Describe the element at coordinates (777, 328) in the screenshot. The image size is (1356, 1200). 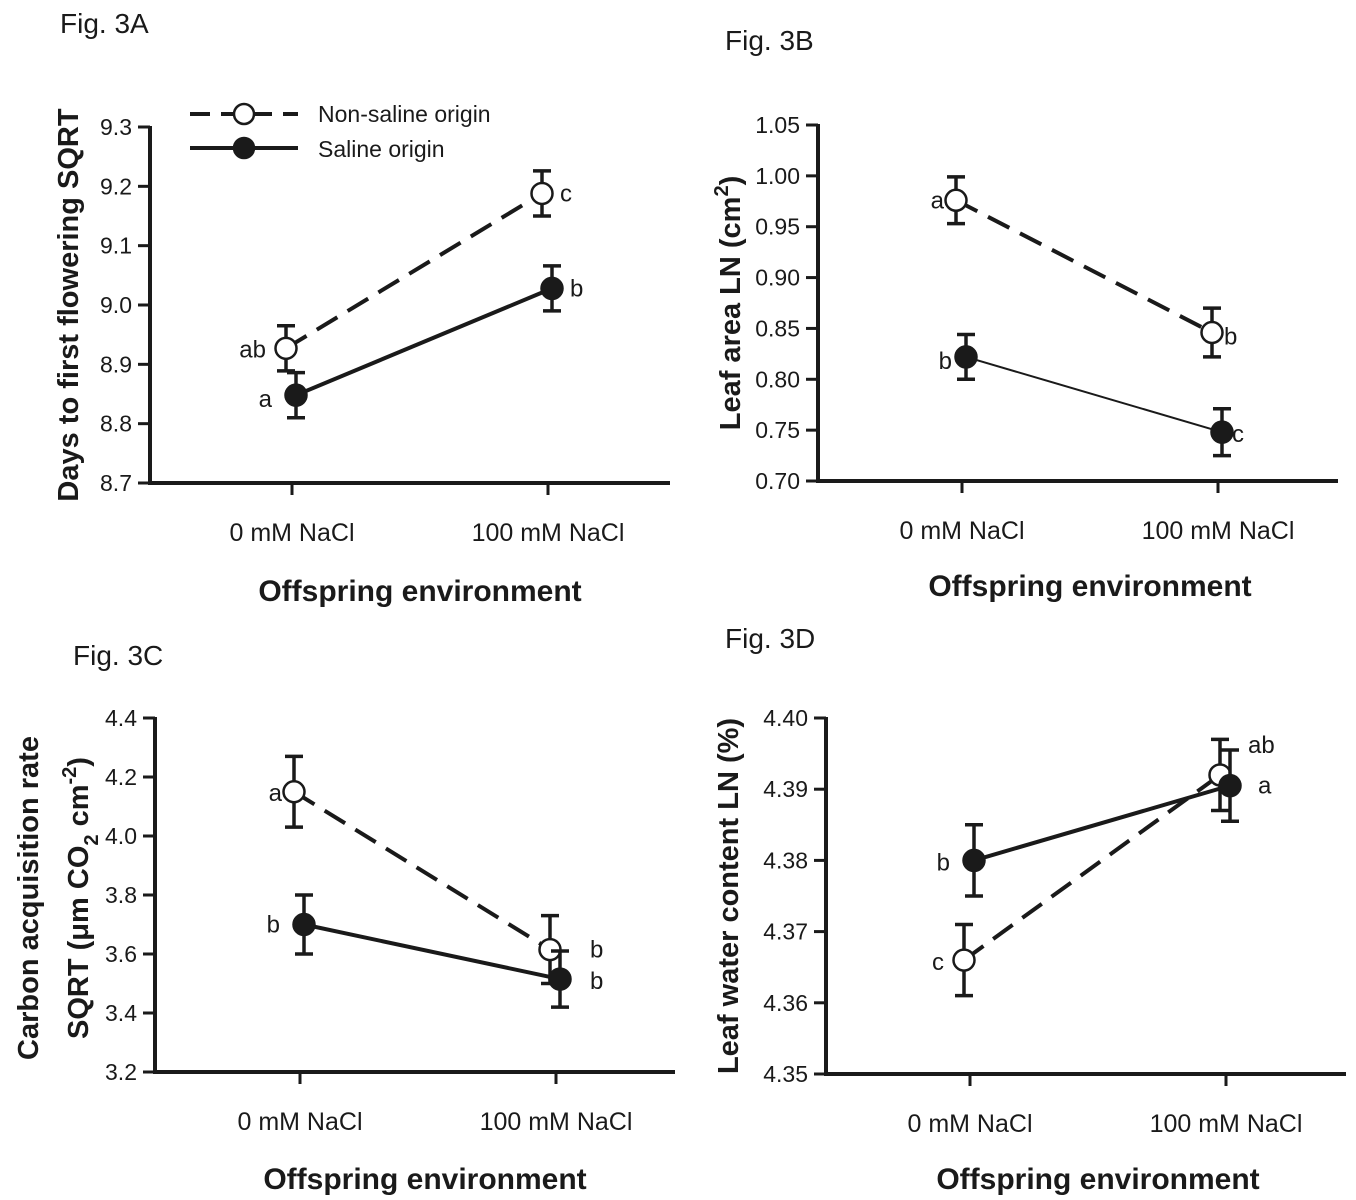
I see `y-tick-label: 0.85` at that location.